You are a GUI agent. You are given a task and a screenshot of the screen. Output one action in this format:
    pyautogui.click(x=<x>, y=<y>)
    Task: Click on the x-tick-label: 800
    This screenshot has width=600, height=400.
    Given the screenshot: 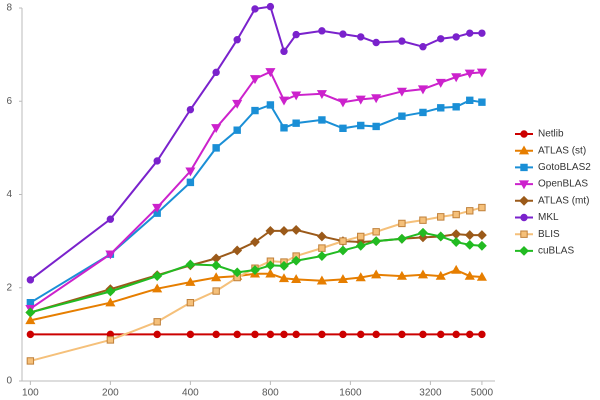 What is the action you would take?
    pyautogui.click(x=270, y=393)
    